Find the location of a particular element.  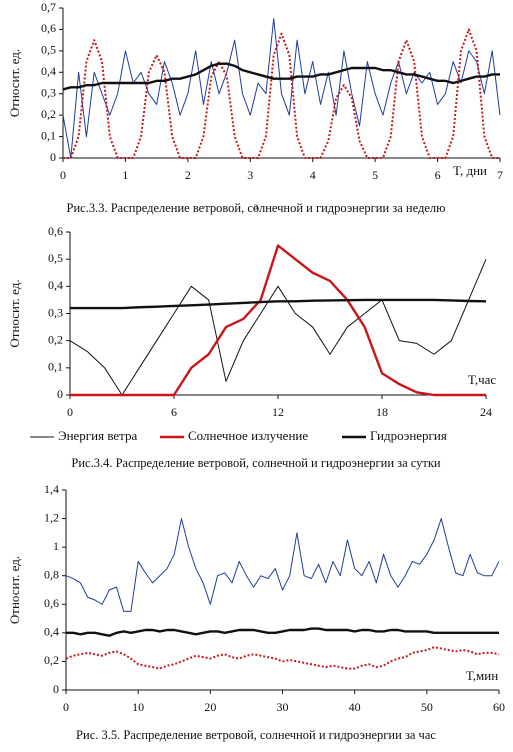

x-axis-label: T,час is located at coordinates (482, 379).